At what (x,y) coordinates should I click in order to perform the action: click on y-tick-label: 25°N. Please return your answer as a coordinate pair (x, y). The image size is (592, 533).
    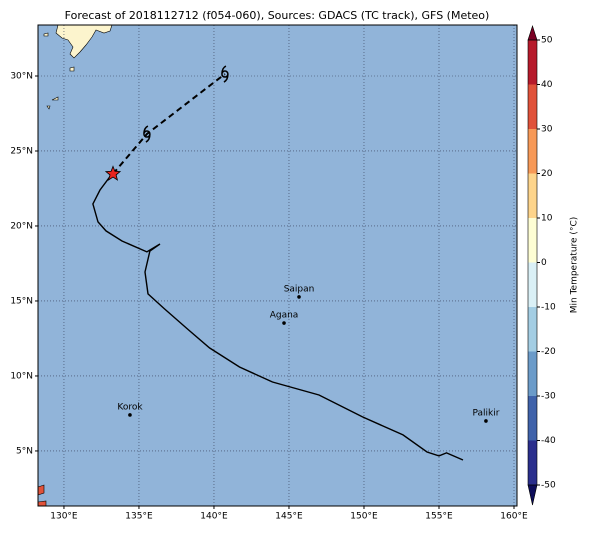
    Looking at the image, I should click on (21, 151).